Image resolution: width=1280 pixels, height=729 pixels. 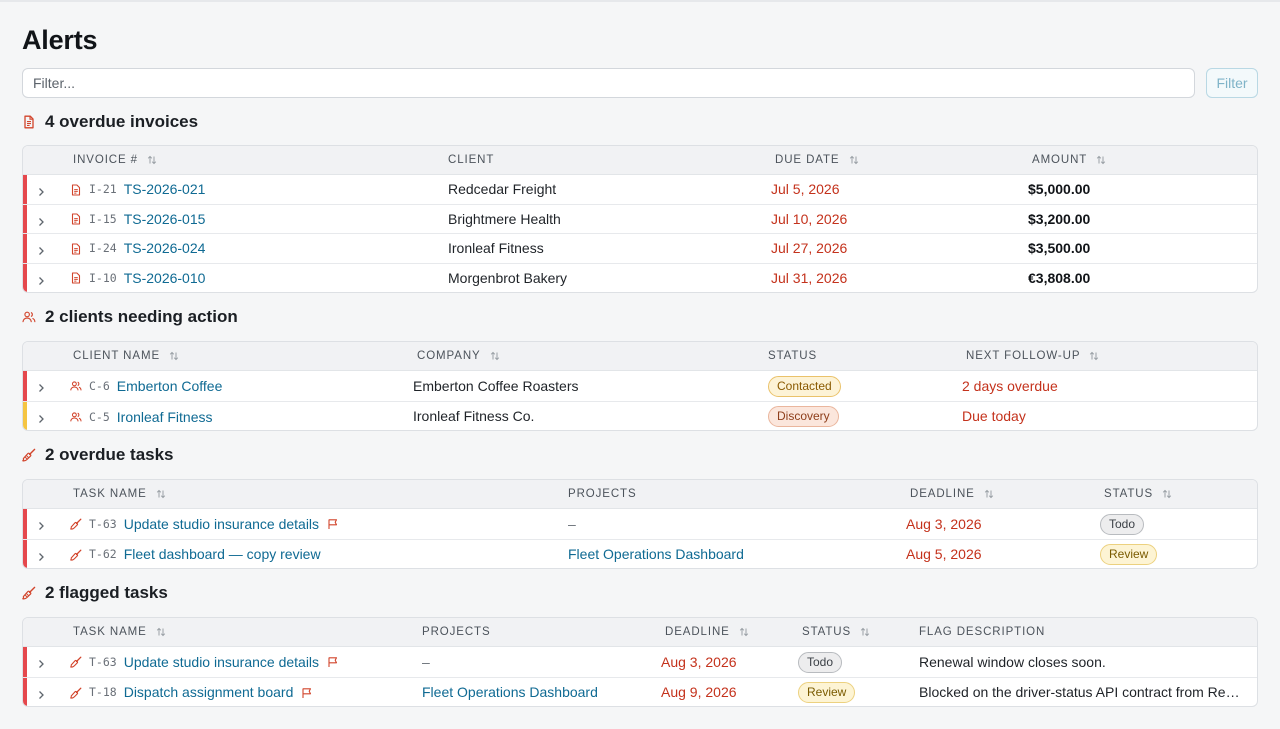 I want to click on top-border, so click(x=640, y=1).